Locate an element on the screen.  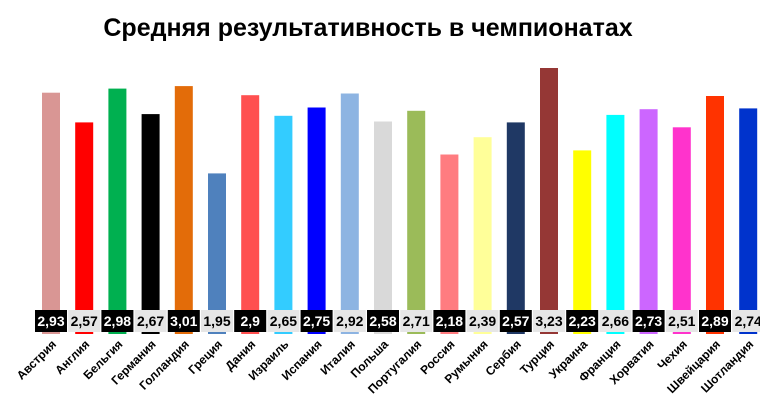
data-label-text: 2,9 is located at coordinates (250, 321).